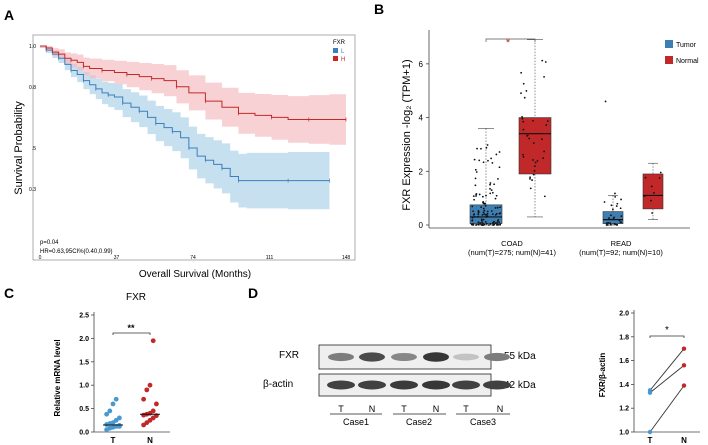 The height and width of the screenshot is (445, 708). Describe the element at coordinates (421, 118) in the screenshot. I see `box-ytick-label: 4` at that location.